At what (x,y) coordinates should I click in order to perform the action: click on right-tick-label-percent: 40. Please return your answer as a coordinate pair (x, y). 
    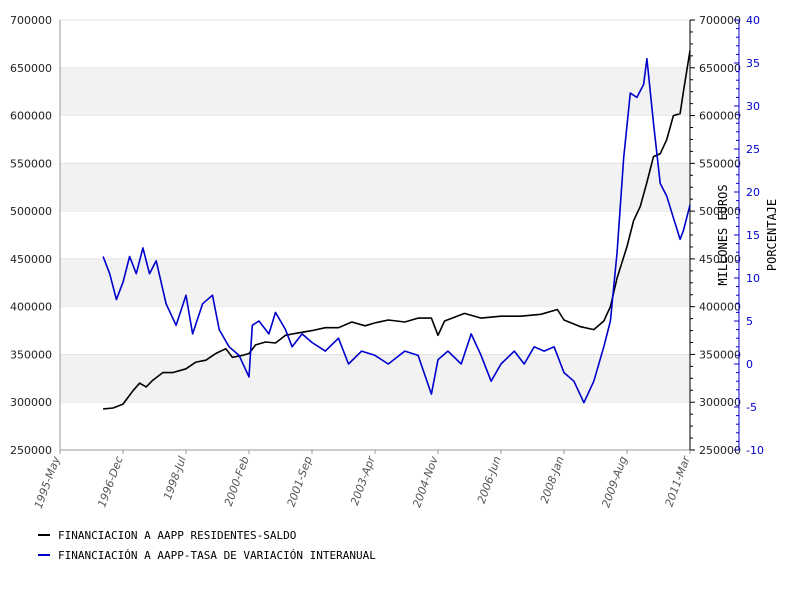
    Looking at the image, I should click on (753, 20).